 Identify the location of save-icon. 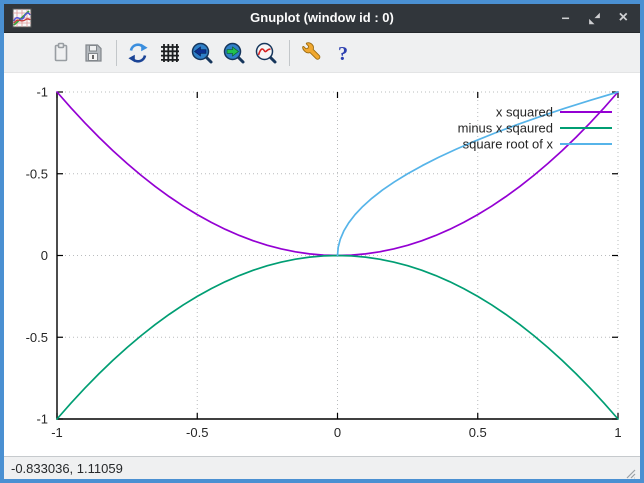
(93, 52).